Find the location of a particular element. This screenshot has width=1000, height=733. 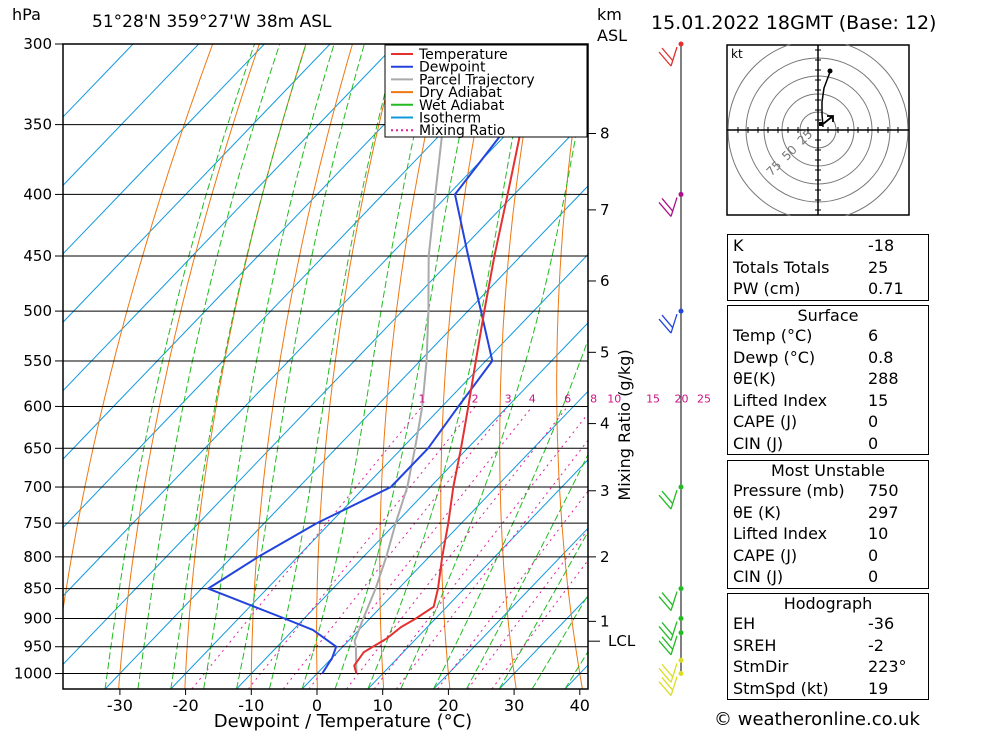

mixing-ratio-label: 6 is located at coordinates (567, 398).